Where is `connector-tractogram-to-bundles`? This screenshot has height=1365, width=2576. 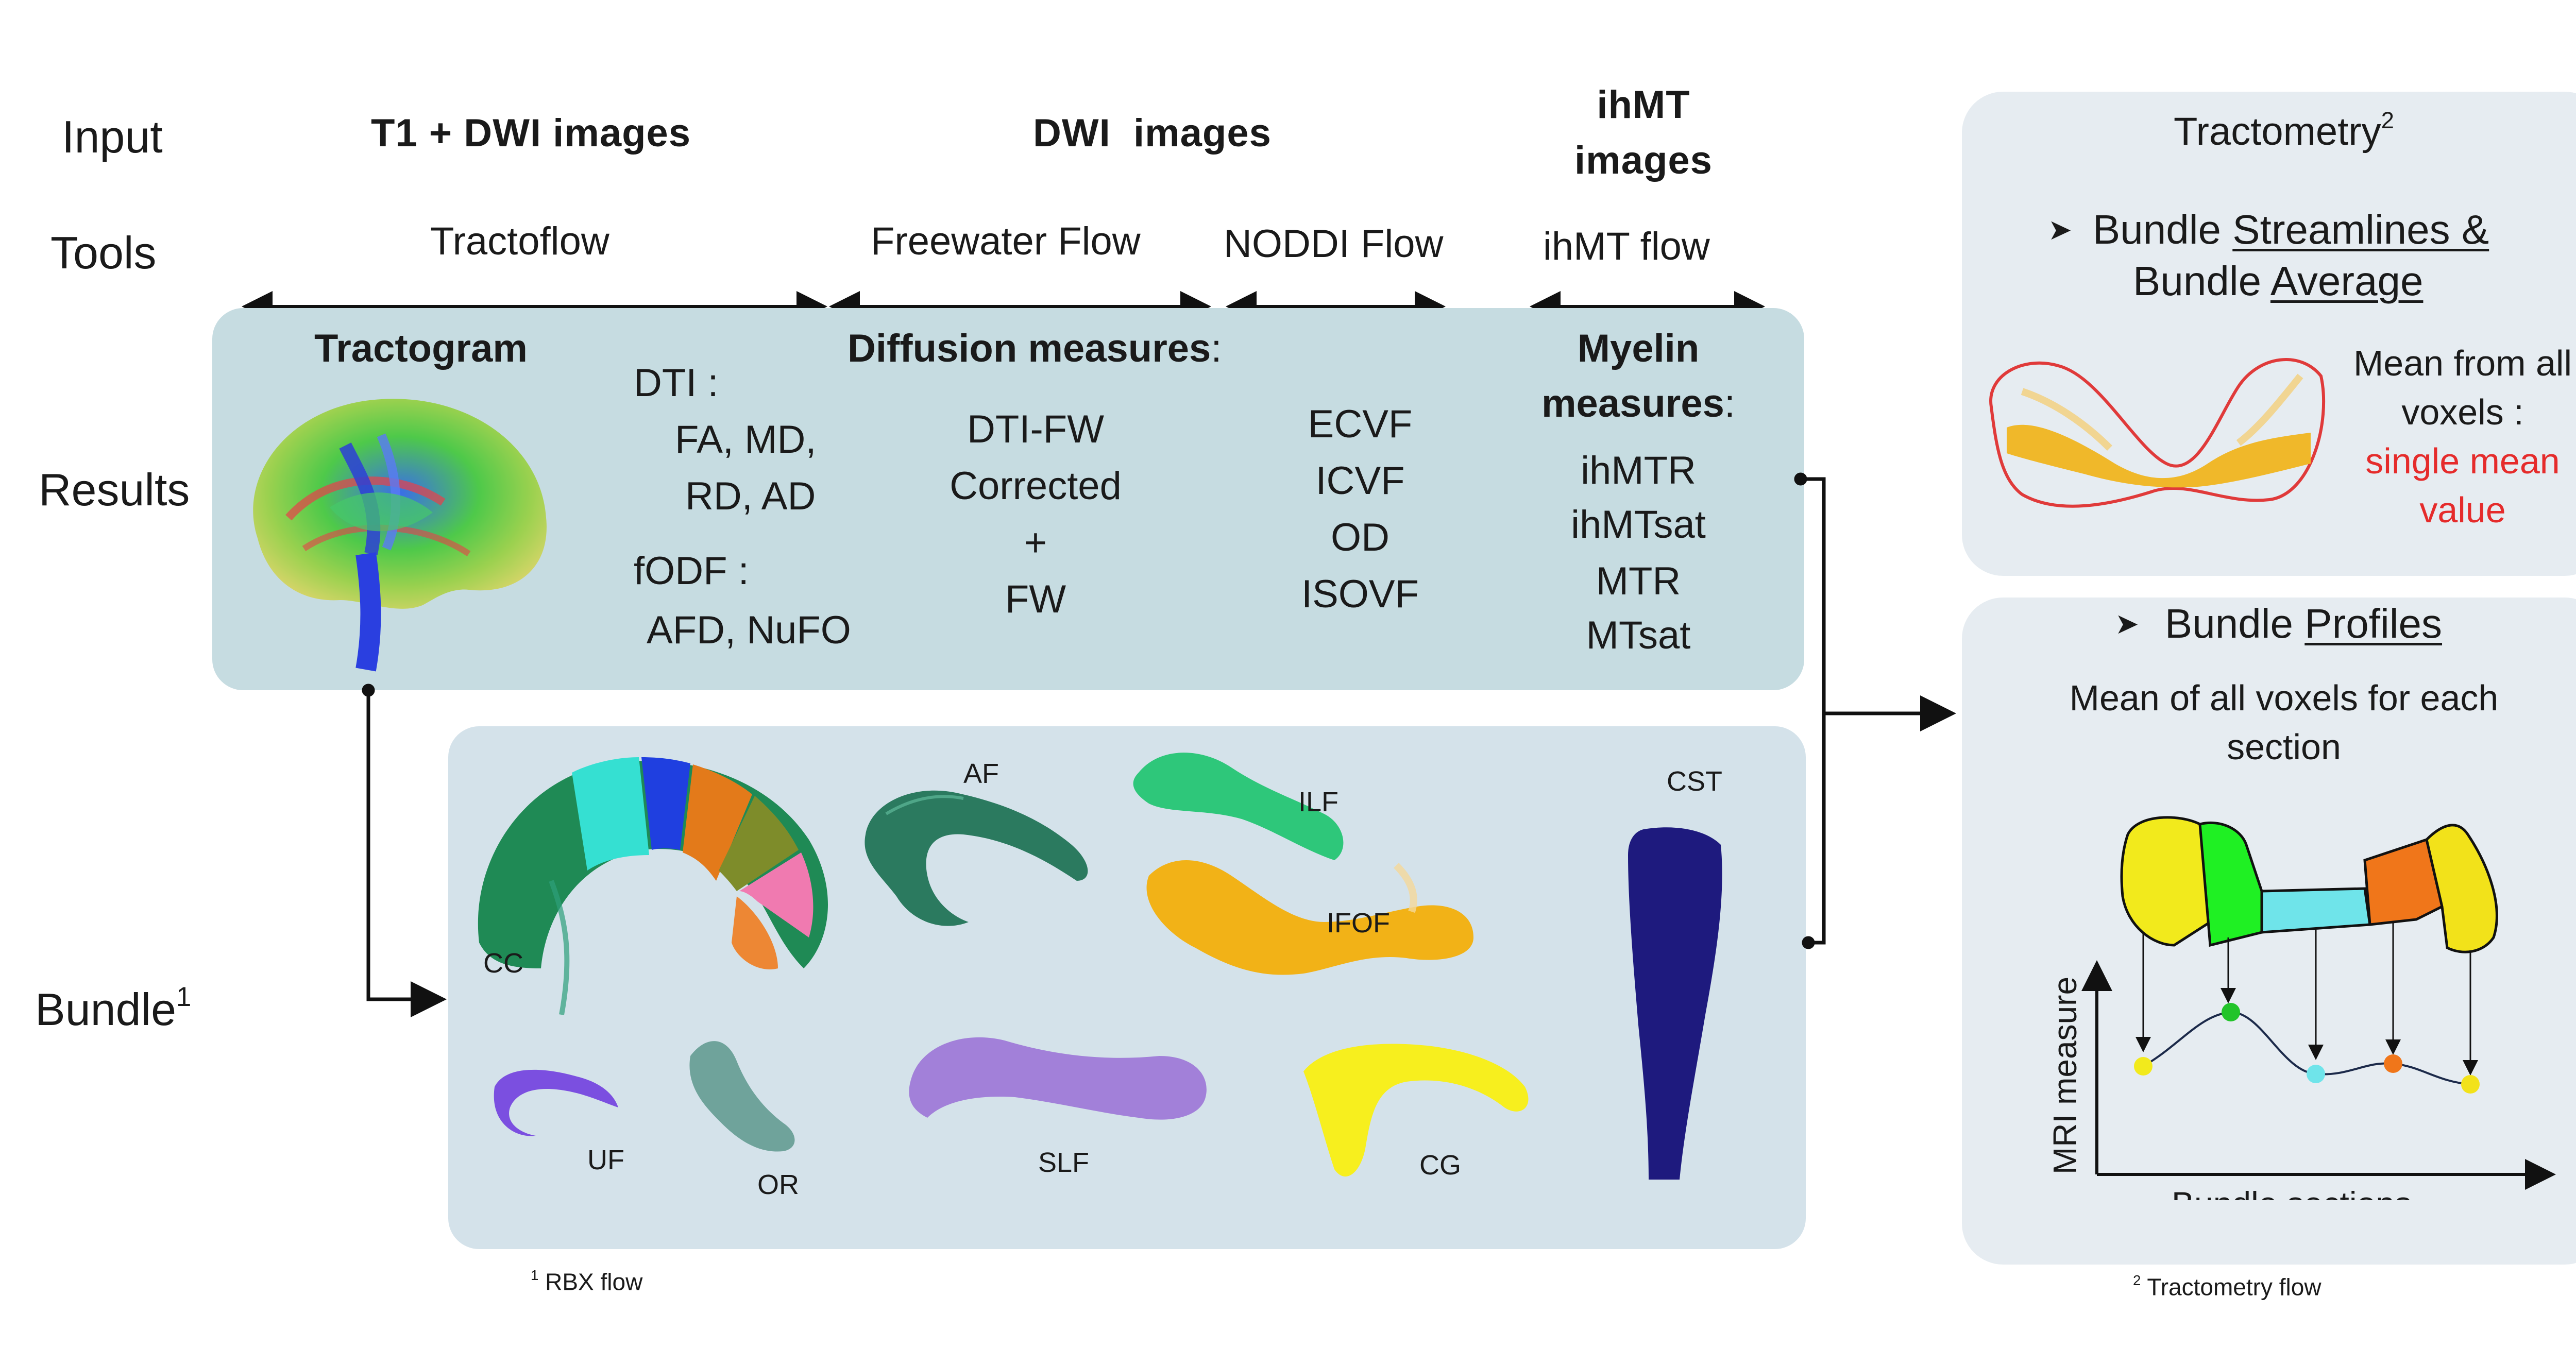 connector-tractogram-to-bundles is located at coordinates (407, 853).